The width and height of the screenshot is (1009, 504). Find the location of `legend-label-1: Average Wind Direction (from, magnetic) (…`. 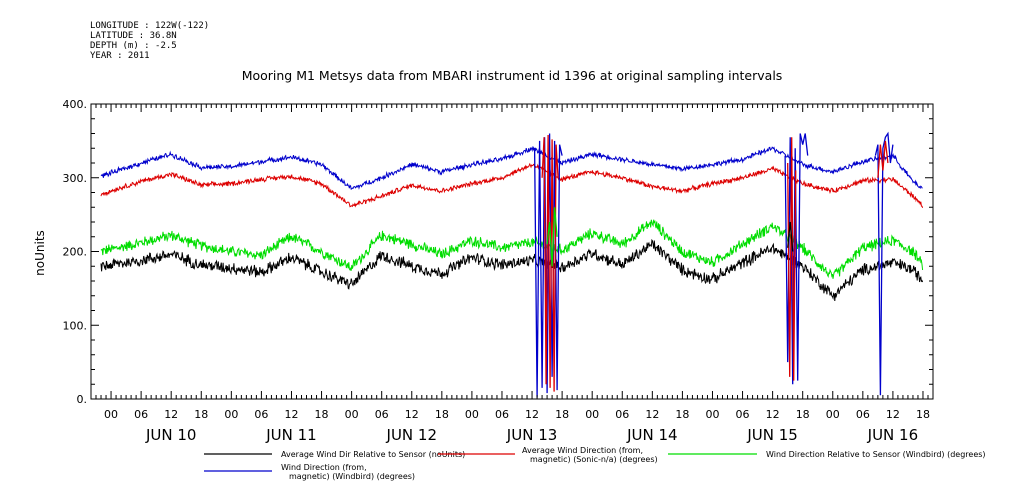

legend-label-1: Average Wind Direction (from, magnetic) (… is located at coordinates (590, 455).